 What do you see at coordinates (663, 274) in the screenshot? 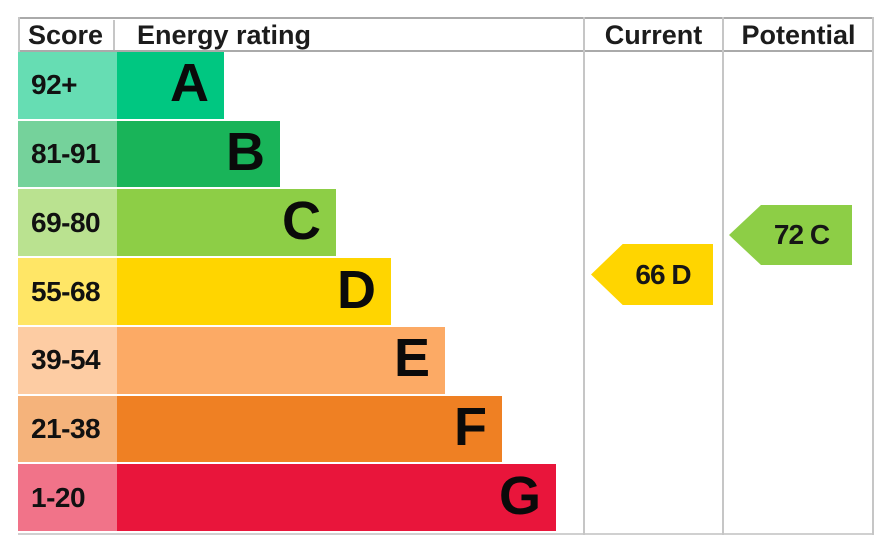
I see `current-rating-label: 66 D` at bounding box center [663, 274].